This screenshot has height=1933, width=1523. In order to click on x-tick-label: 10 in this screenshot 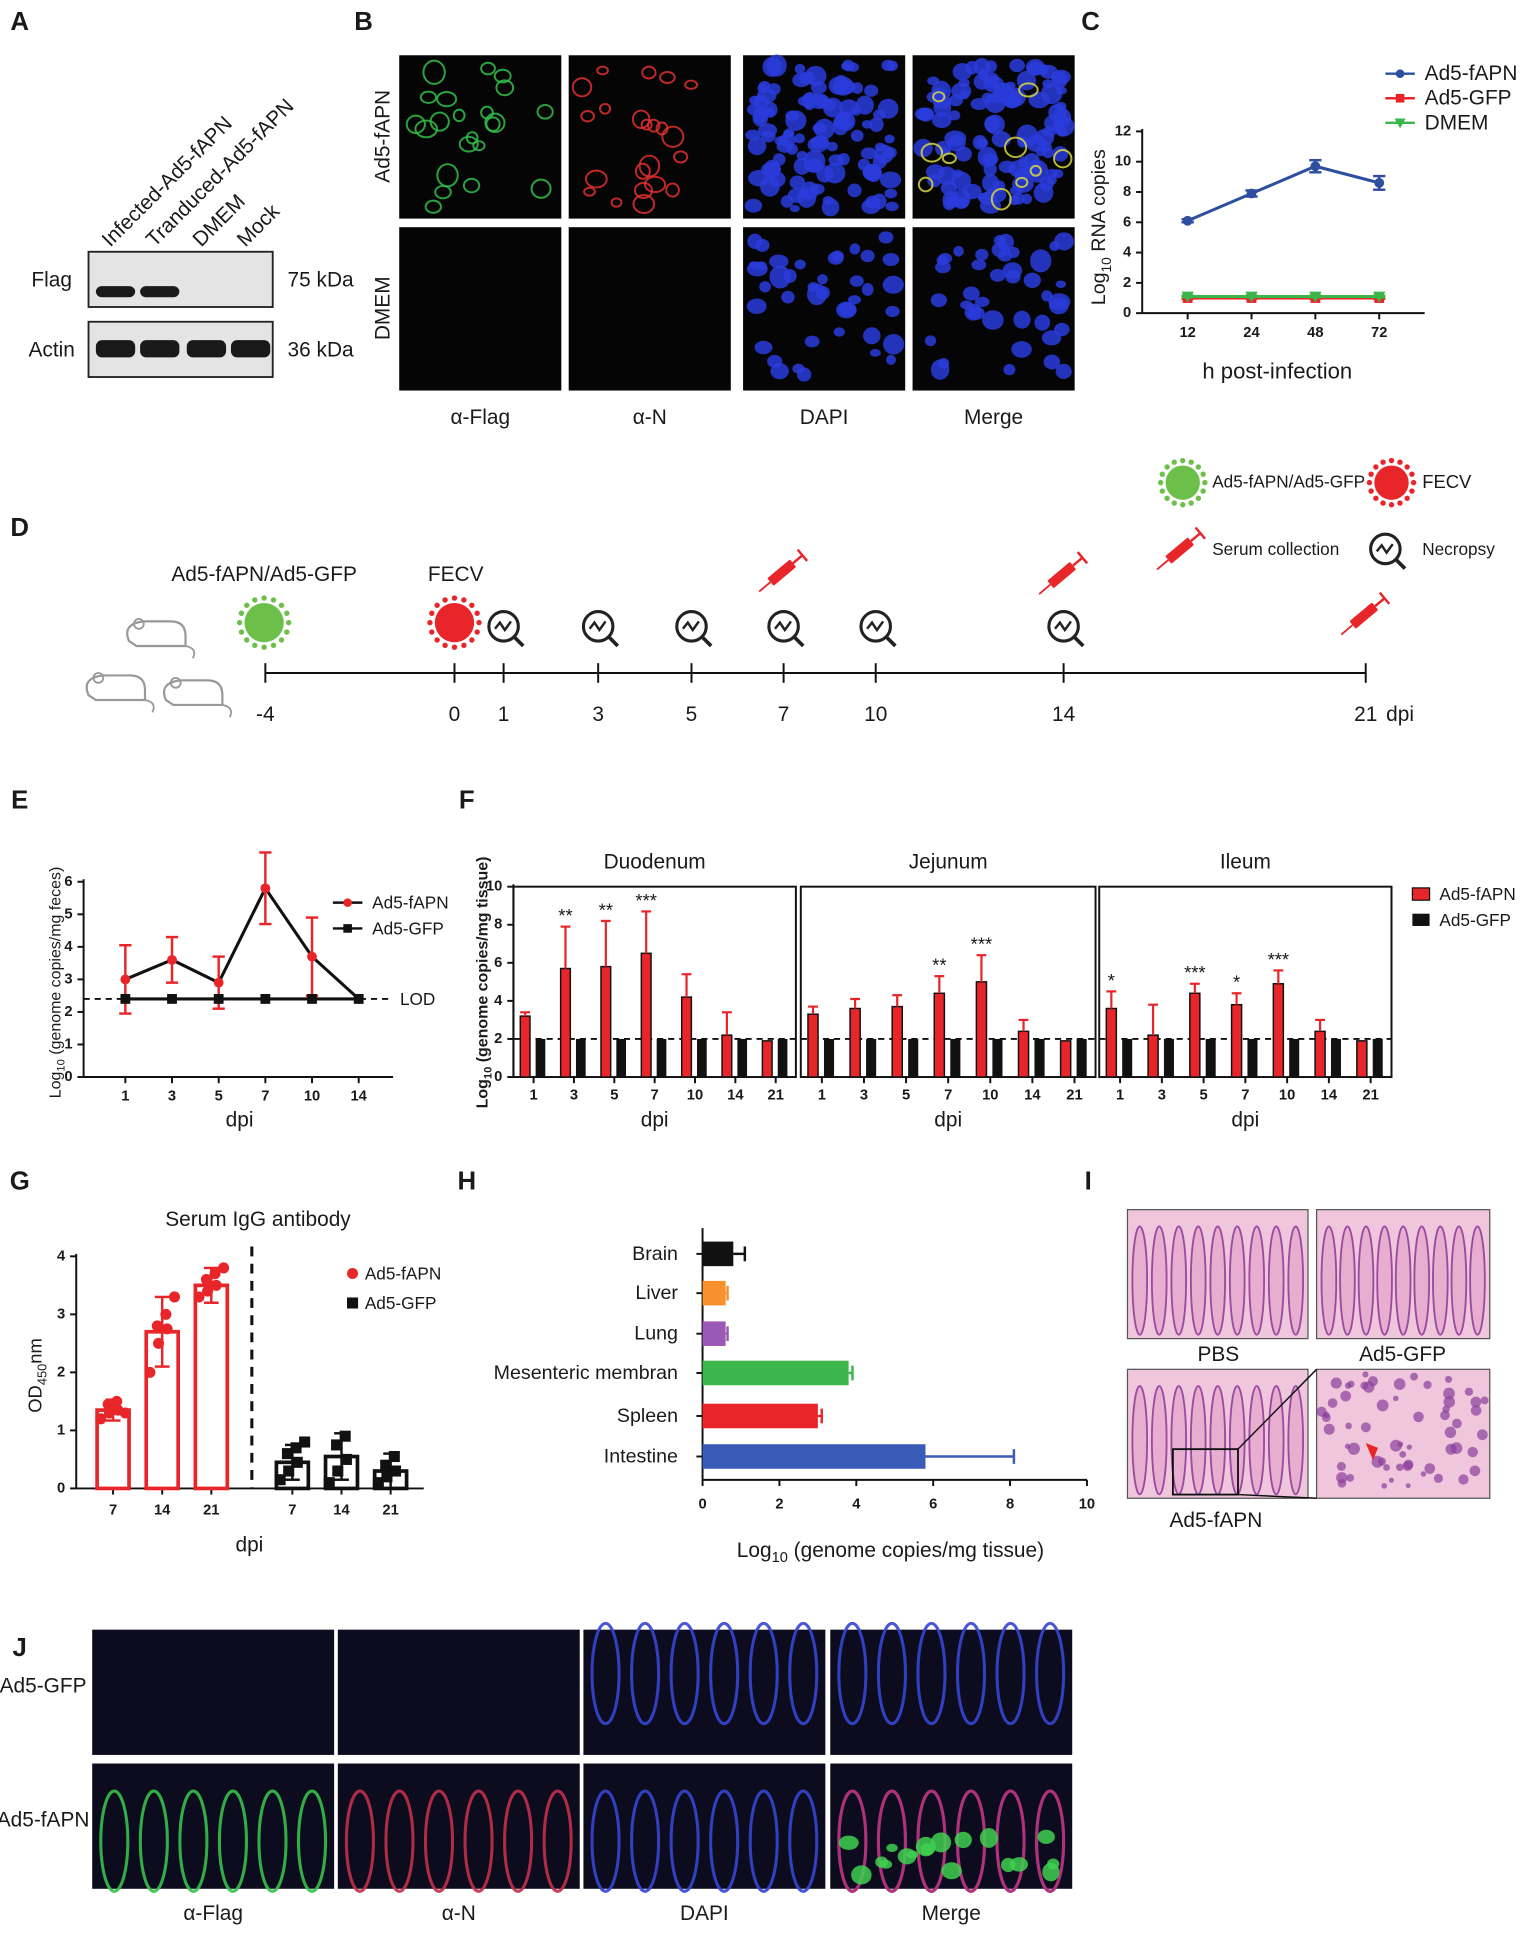, I will do `click(695, 1095)`.